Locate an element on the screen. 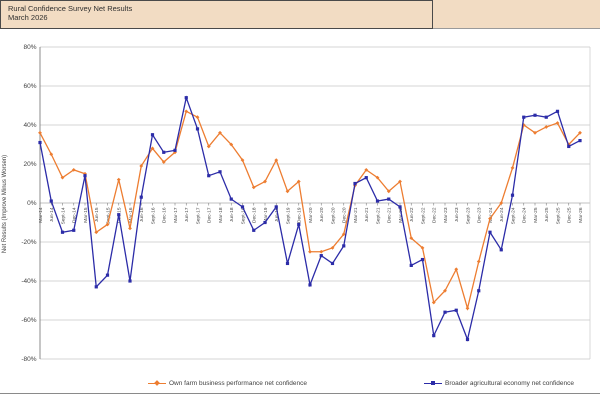 This screenshot has height=405, width=600. x-tick-label: Jun-17 is located at coordinates (187, 214).